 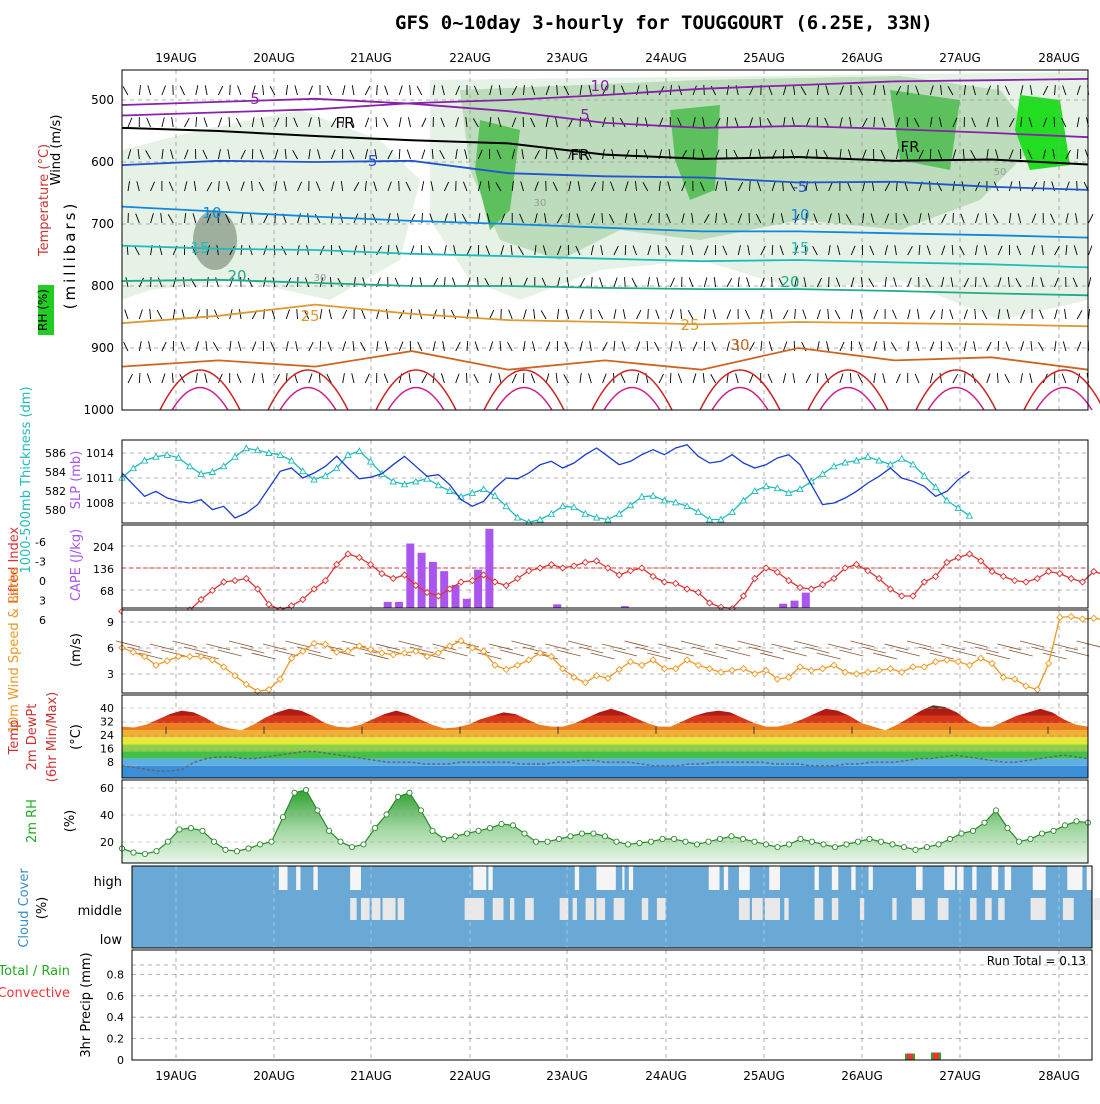 What do you see at coordinates (102, 348) in the screenshot?
I see `pressure-tick: 900` at bounding box center [102, 348].